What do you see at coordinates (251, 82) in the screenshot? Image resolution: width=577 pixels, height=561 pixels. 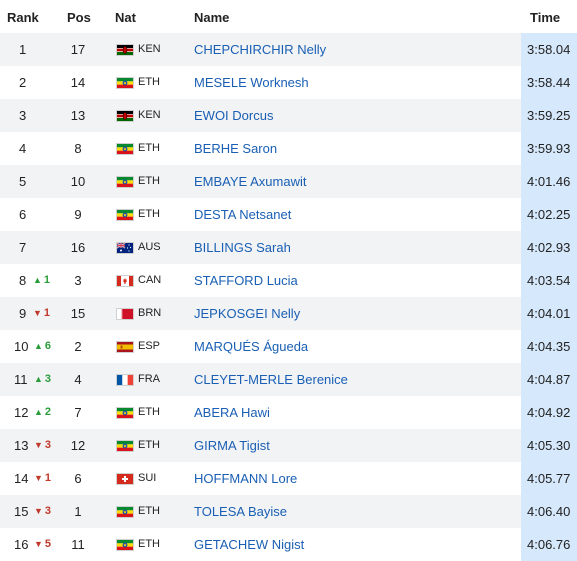 I see `athlete-name-link: MESELE Worknesh` at bounding box center [251, 82].